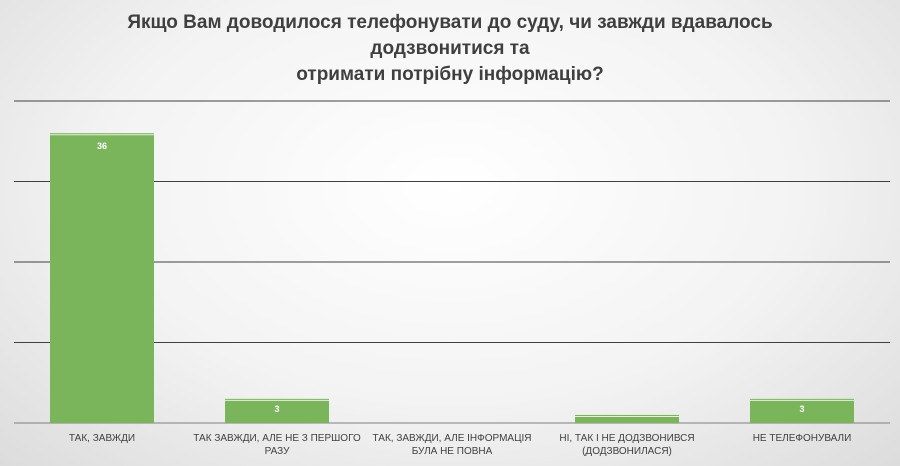  Describe the element at coordinates (277, 445) in the screenshot. I see `x-tick-label: ТАК ЗАВЖДИ, АЛЕ НЕ З ПЕРШОГО РАЗУ` at that location.